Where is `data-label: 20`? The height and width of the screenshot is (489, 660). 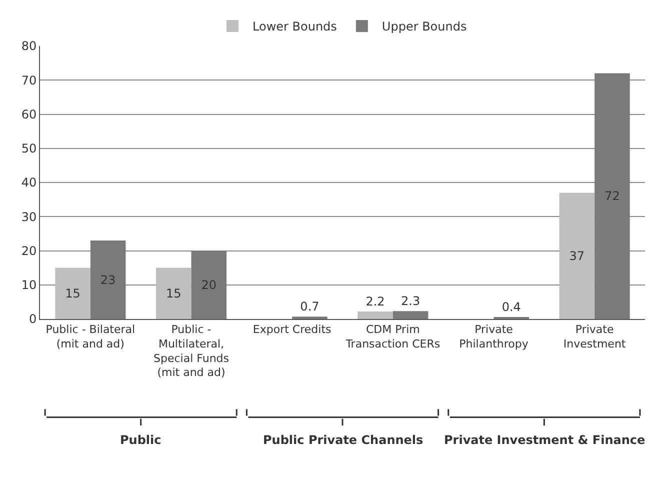
data-label: 20 is located at coordinates (209, 285).